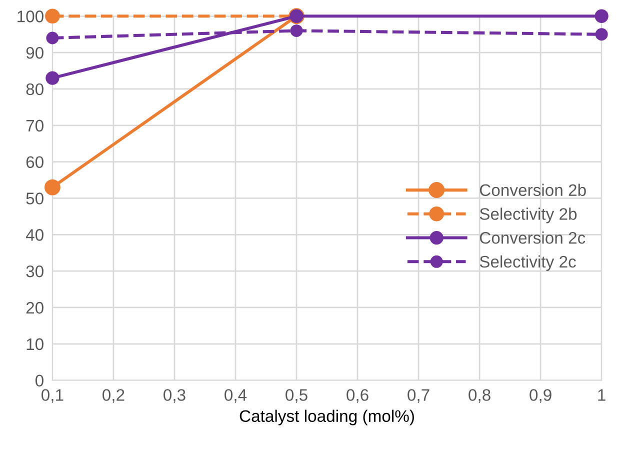 This screenshot has height=461, width=617. I want to click on x-tick-label: 0,5, so click(297, 396).